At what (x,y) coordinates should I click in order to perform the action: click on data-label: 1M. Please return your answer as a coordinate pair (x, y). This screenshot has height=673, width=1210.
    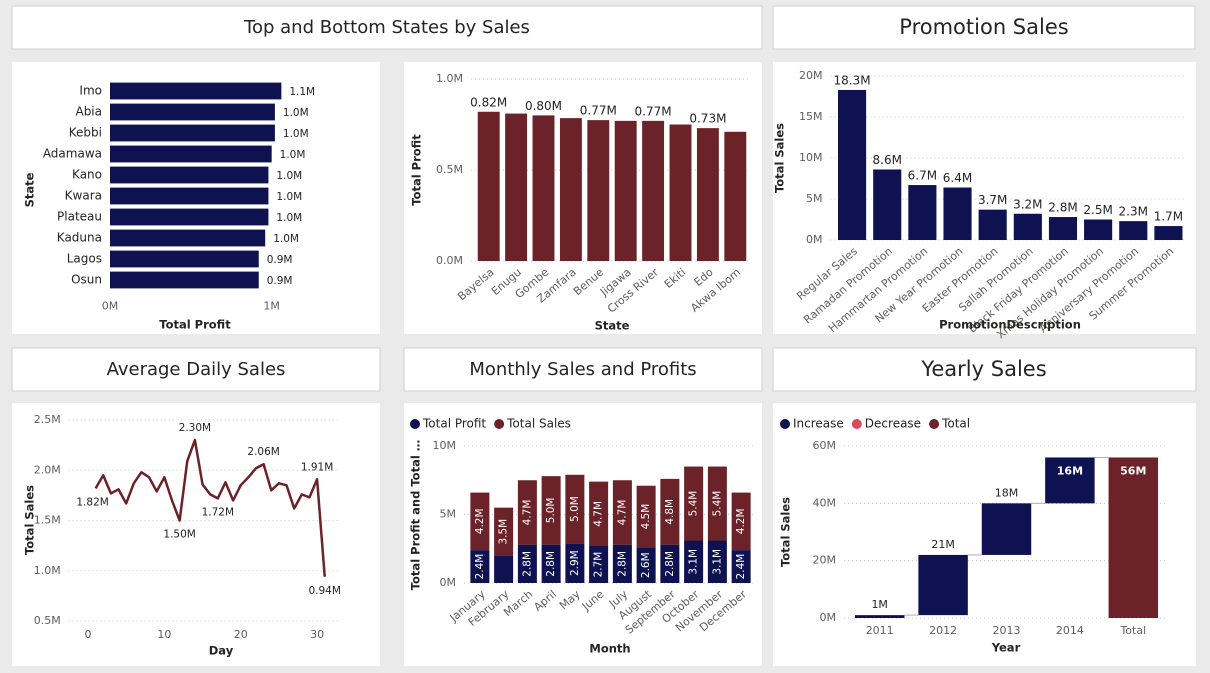
    Looking at the image, I should click on (879, 604).